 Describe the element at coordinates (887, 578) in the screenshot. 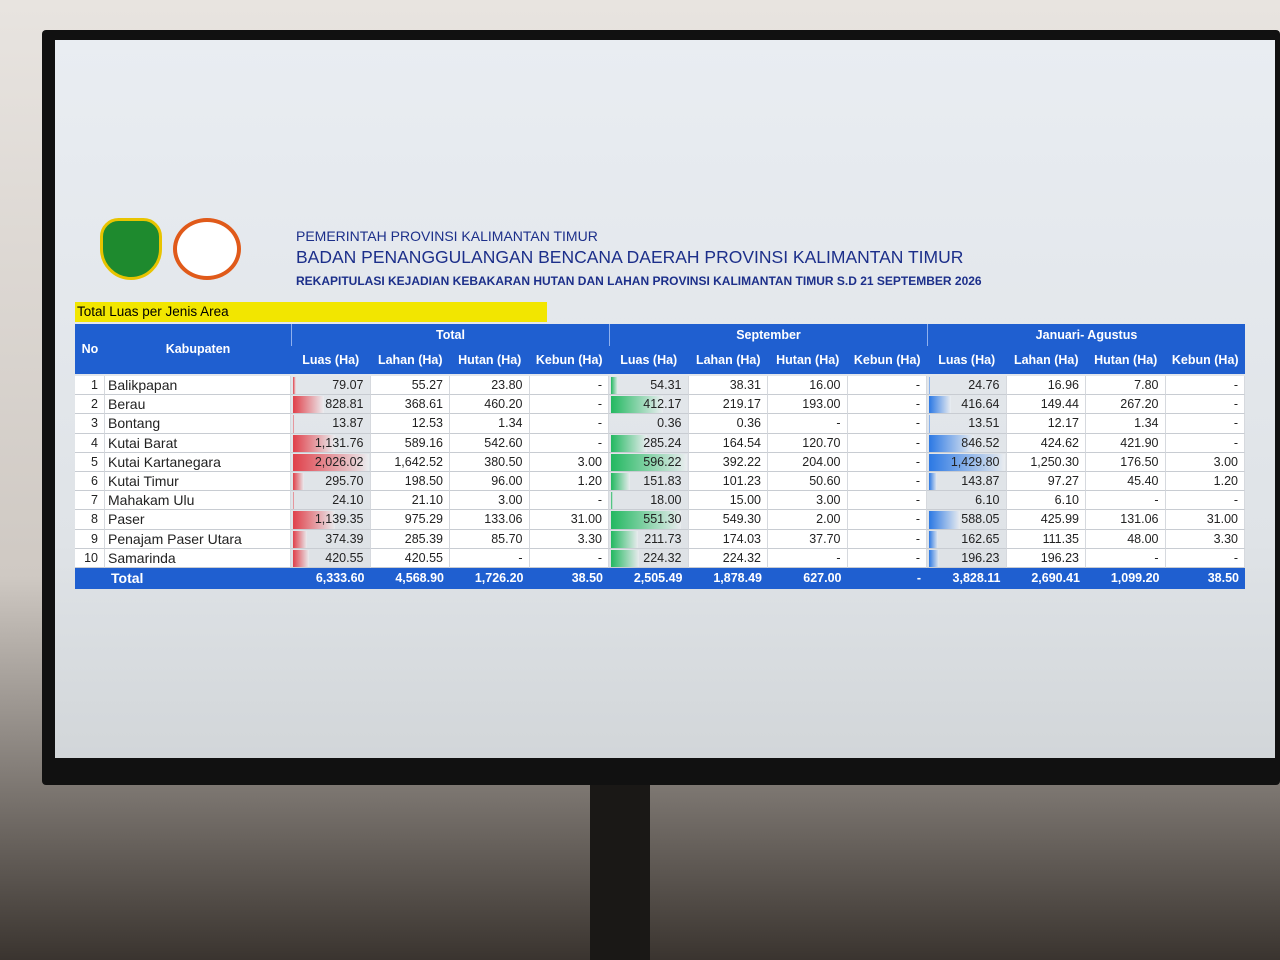

I see `total-cell: -` at that location.